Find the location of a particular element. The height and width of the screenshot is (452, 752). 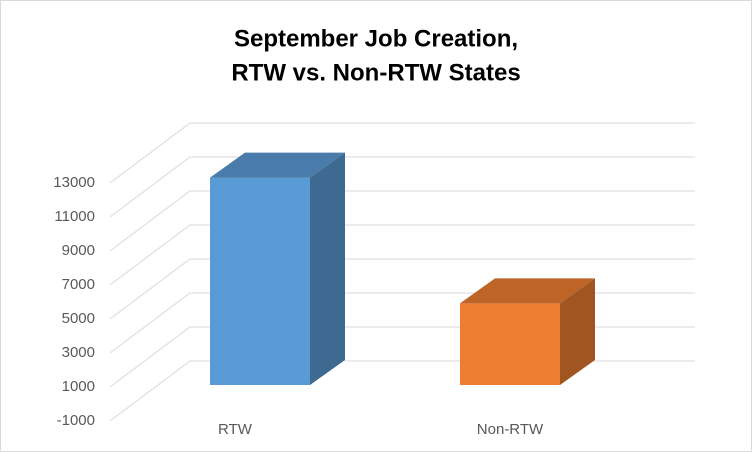

x-tick-label: RTW is located at coordinates (235, 429).